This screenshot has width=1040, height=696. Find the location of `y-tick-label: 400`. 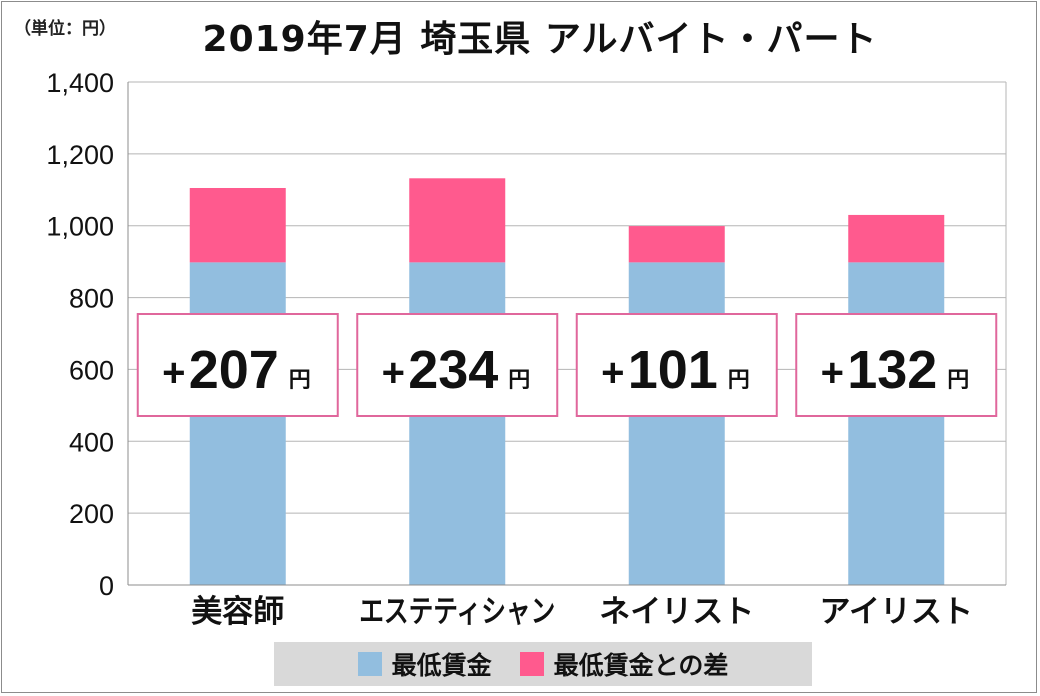

y-tick-label: 400 is located at coordinates (91, 442).